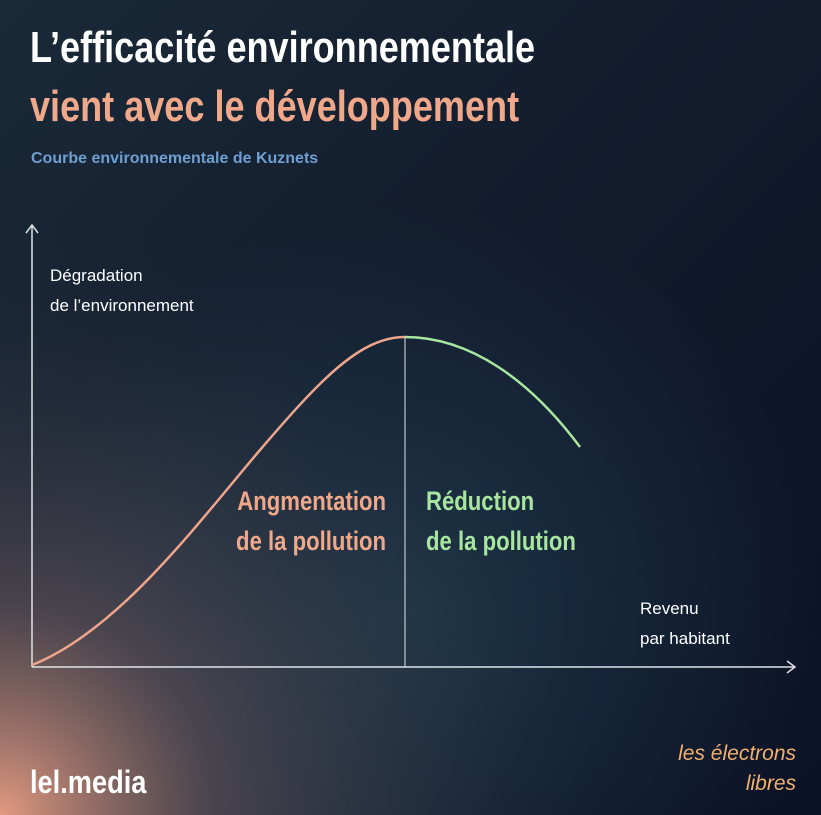 The image size is (821, 815). I want to click on y-axis-label: Dégradation, so click(96, 275).